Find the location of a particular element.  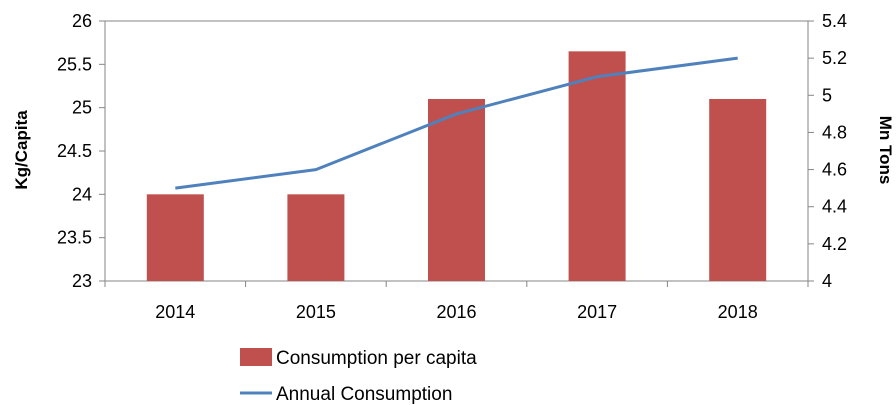

right-tick-label: 5.4 is located at coordinates (834, 21).